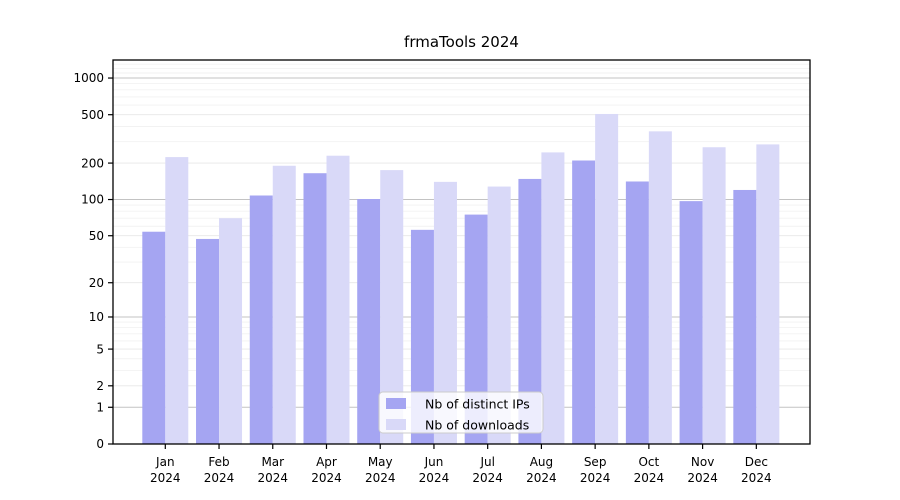  Describe the element at coordinates (660, 287) in the screenshot. I see `bar-downloads-oct` at that location.